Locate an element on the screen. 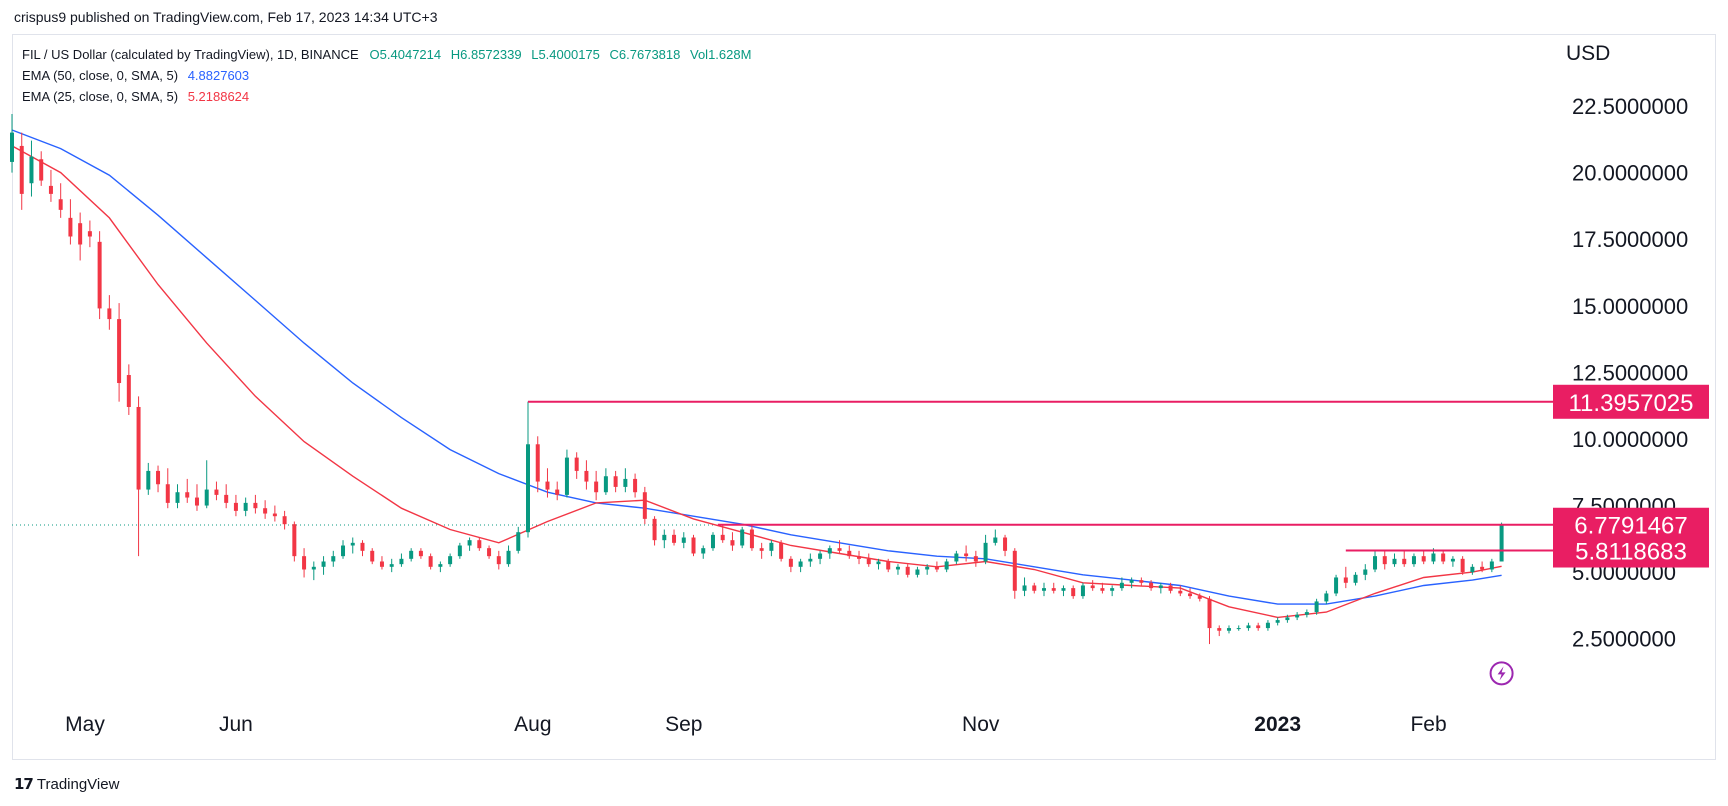  open-key: O is located at coordinates (374, 54).